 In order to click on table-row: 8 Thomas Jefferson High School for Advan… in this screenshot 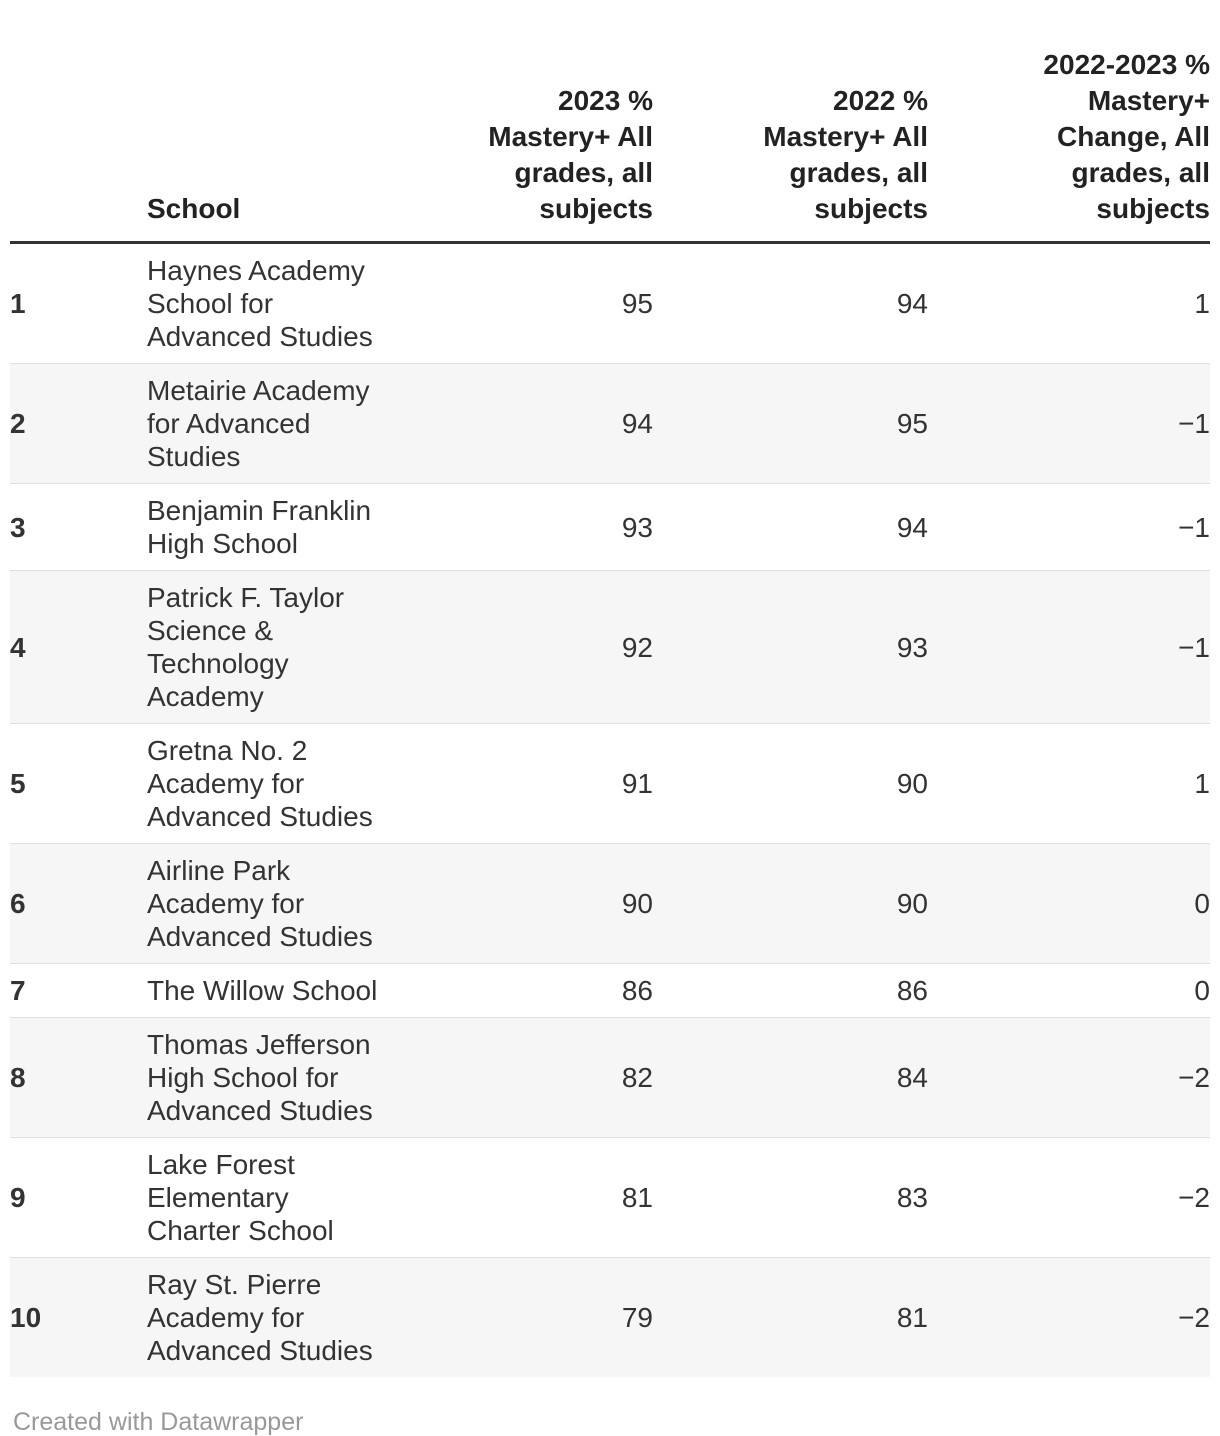, I will do `click(610, 1077)`.